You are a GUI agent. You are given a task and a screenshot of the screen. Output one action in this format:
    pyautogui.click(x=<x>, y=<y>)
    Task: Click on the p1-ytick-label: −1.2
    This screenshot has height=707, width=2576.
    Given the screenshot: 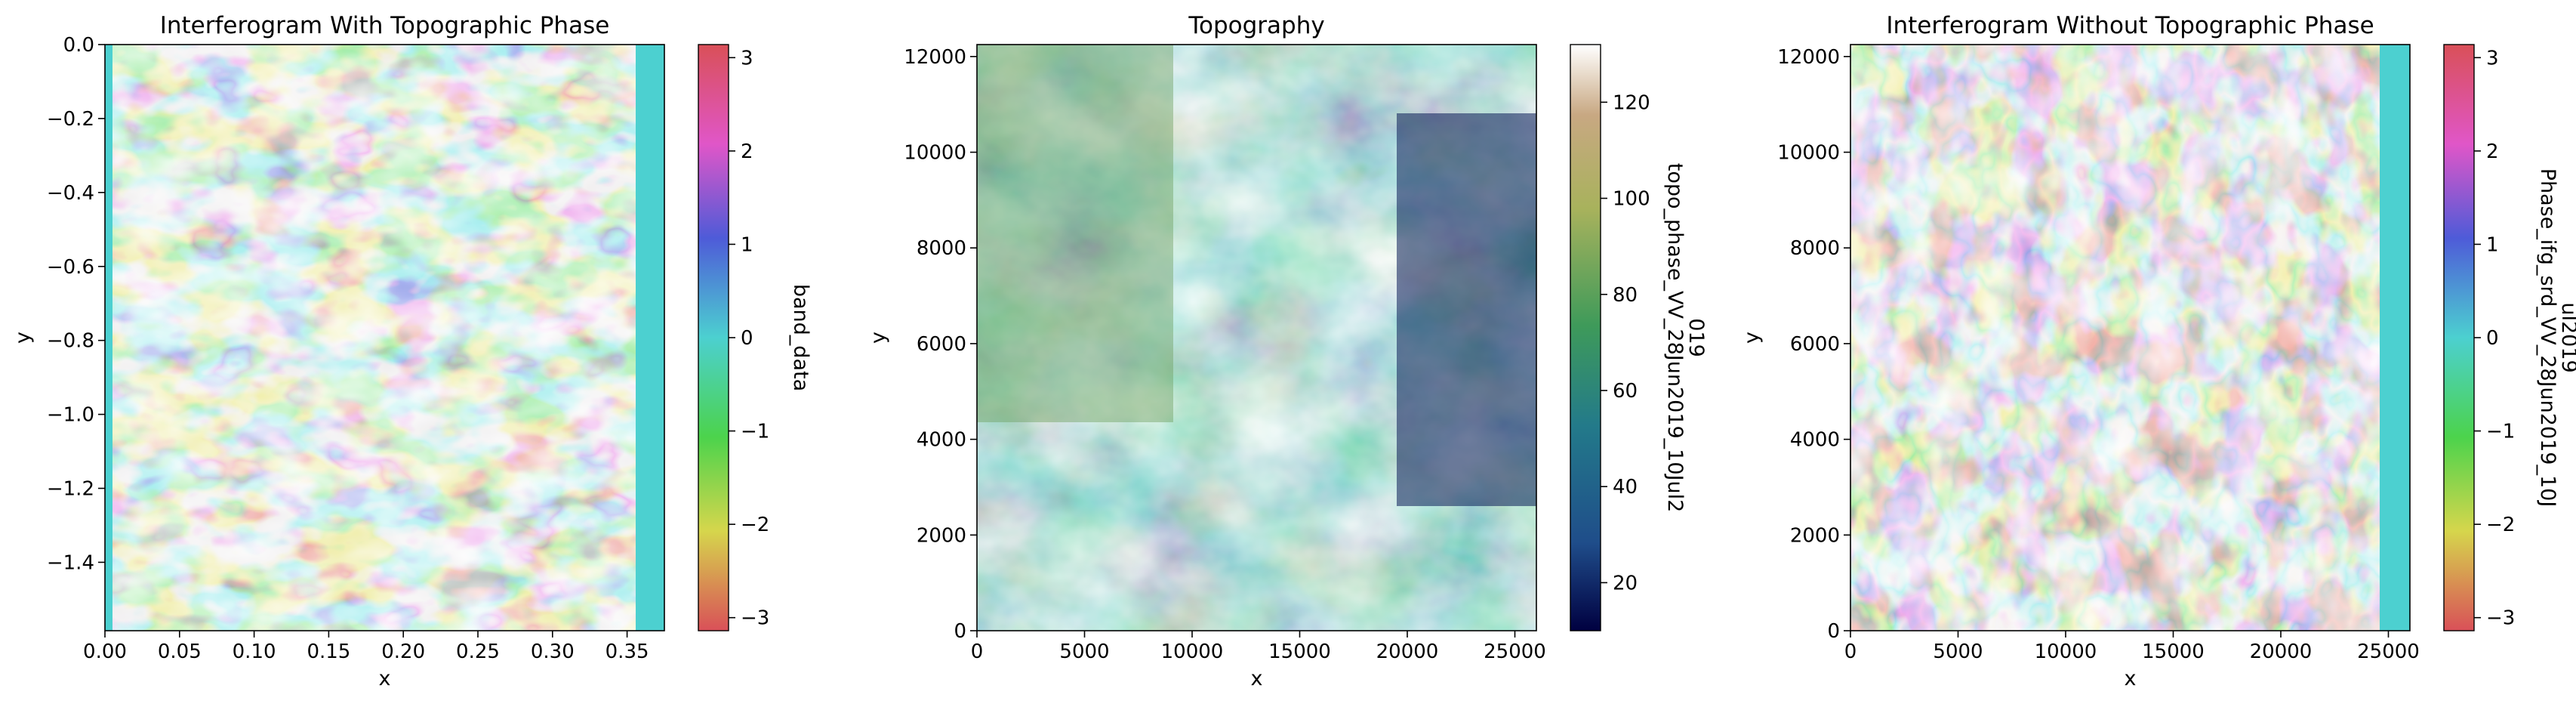 What is the action you would take?
    pyautogui.click(x=70, y=489)
    